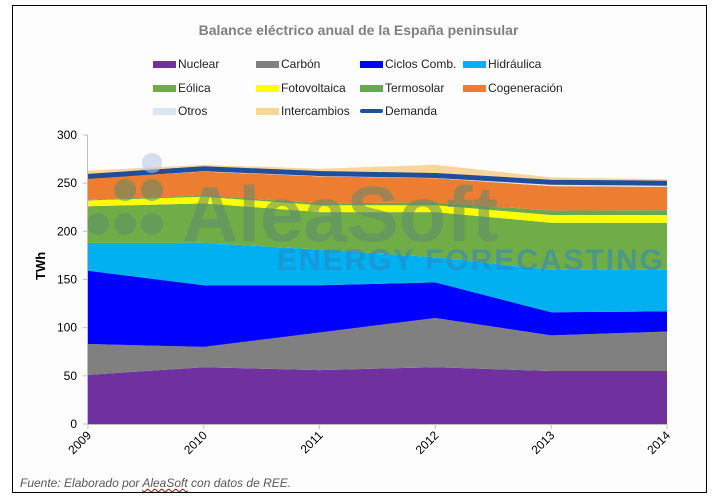  Describe the element at coordinates (67, 183) in the screenshot. I see `y-tick-label: 250` at that location.